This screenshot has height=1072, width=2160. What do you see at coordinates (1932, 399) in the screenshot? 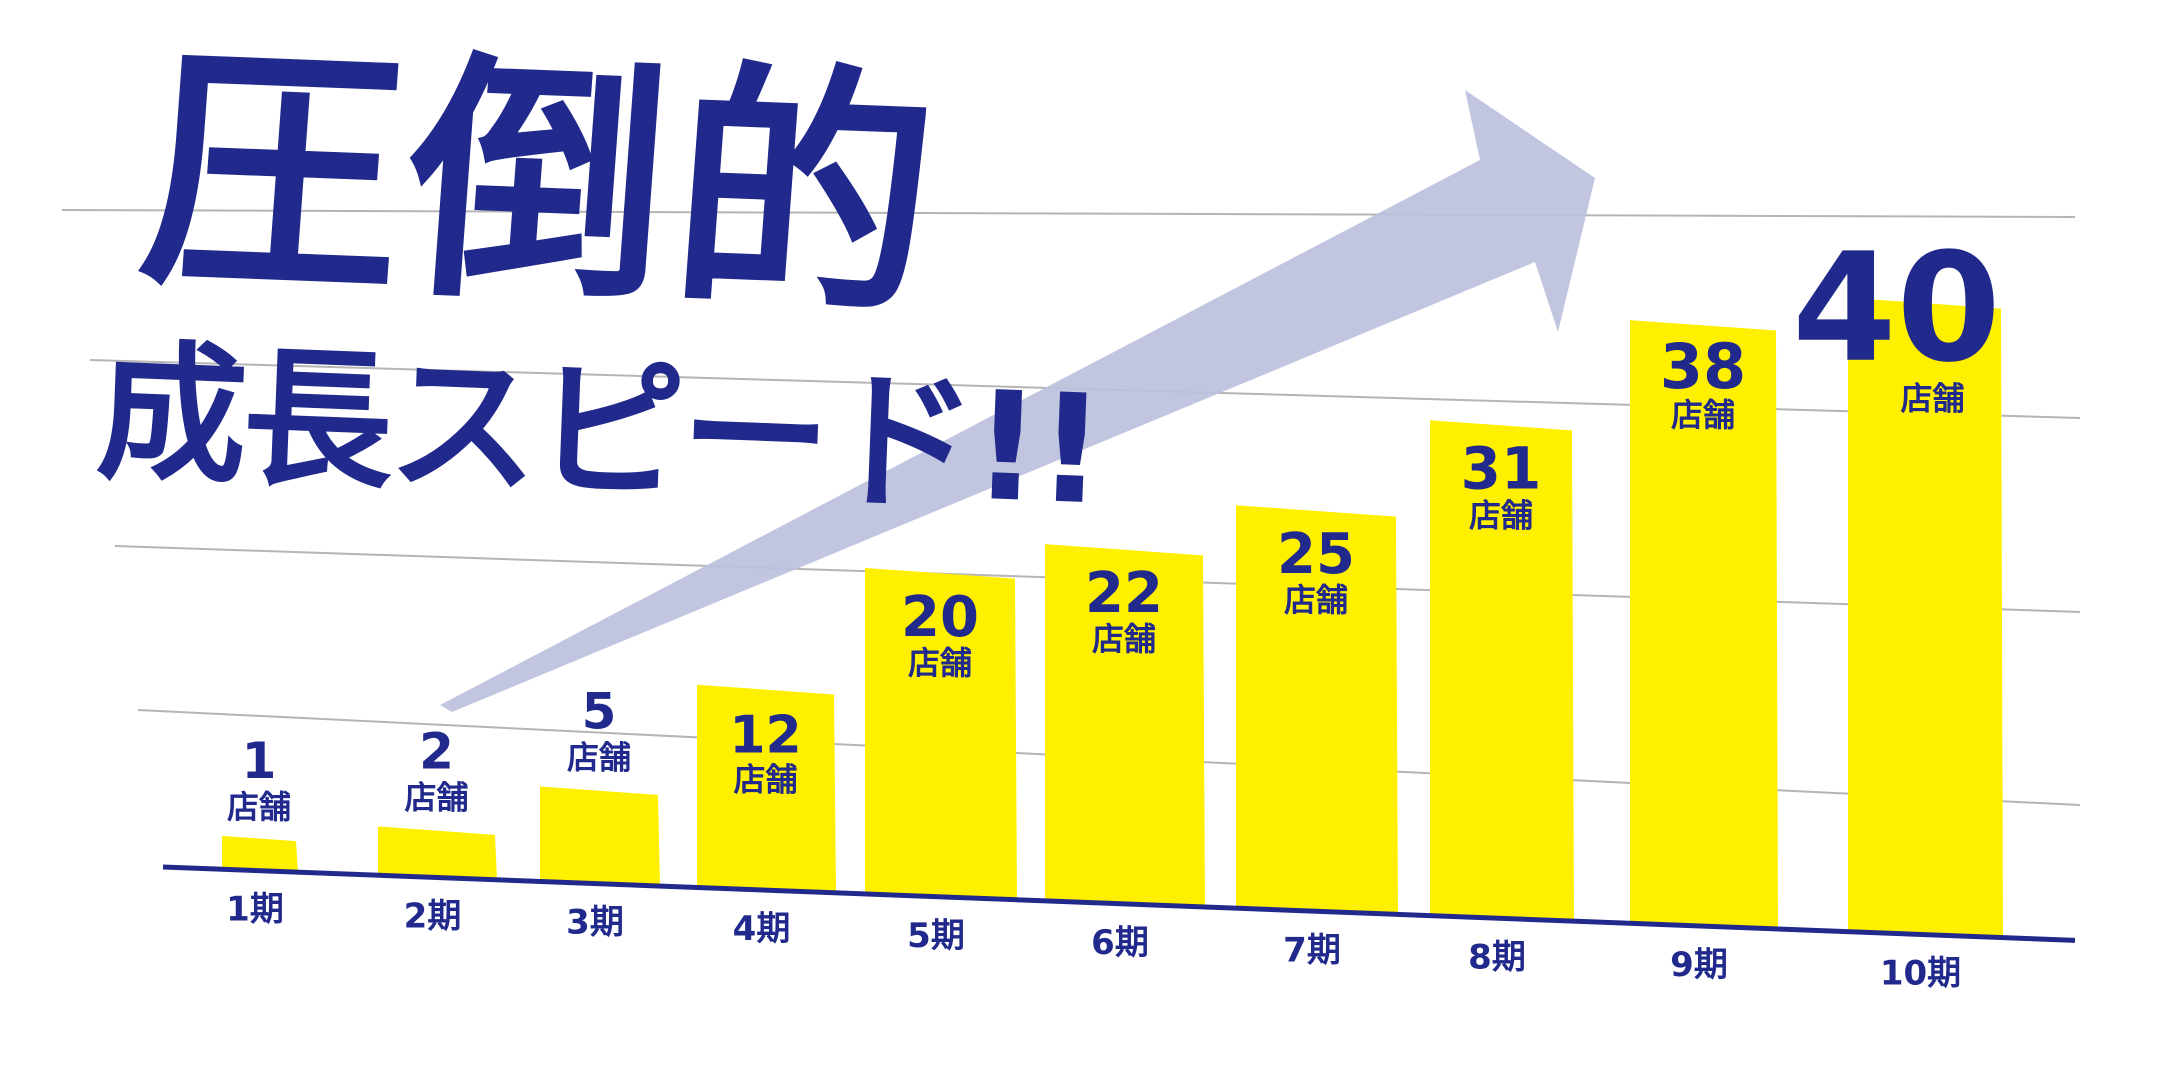
I see `unit-label-10: 店舗` at bounding box center [1932, 399].